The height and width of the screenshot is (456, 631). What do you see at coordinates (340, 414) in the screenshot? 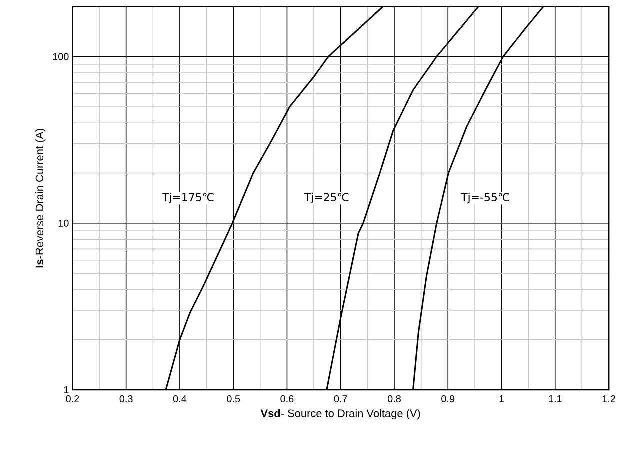
I see `x-axis-title: Vsd- Source to Drain Voltage (V)` at bounding box center [340, 414].